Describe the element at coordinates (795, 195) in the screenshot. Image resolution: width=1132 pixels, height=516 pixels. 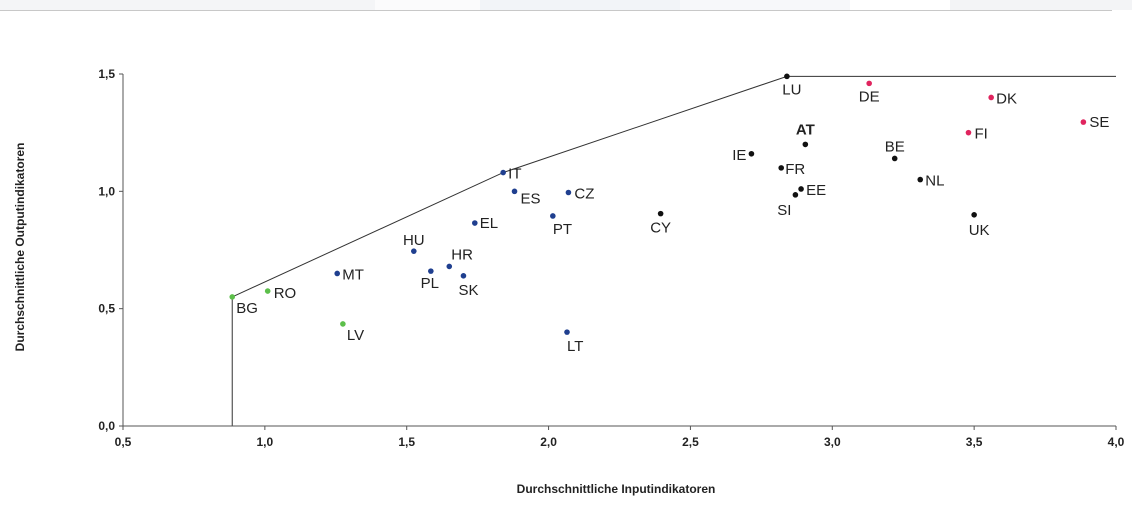
I see `point-si` at that location.